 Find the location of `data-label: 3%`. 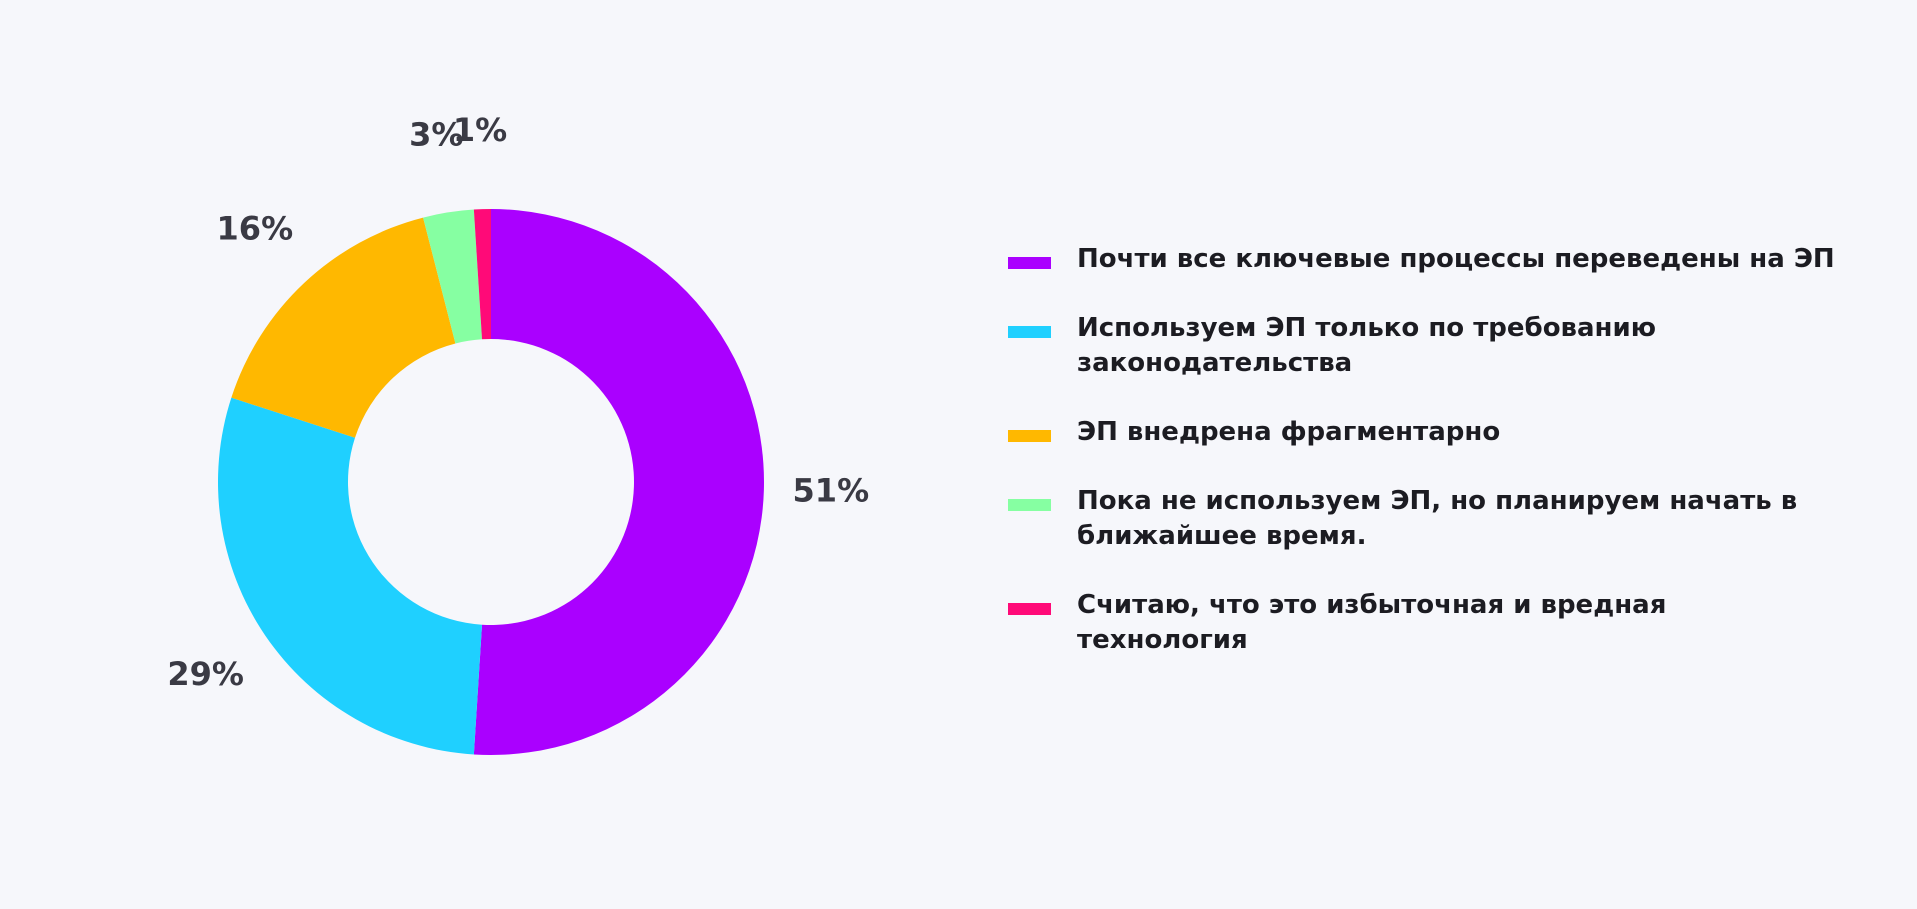

data-label: 3% is located at coordinates (436, 134).